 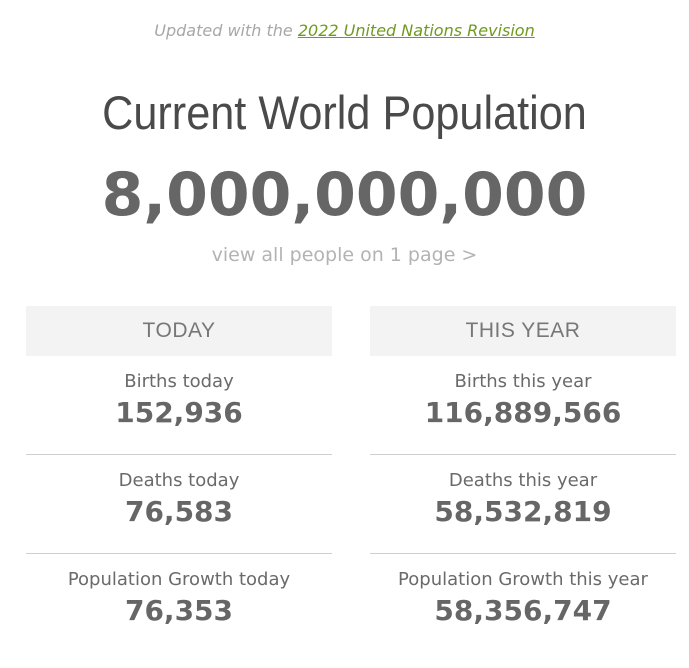 I want to click on today-panel-header: TODAY, so click(x=179, y=331).